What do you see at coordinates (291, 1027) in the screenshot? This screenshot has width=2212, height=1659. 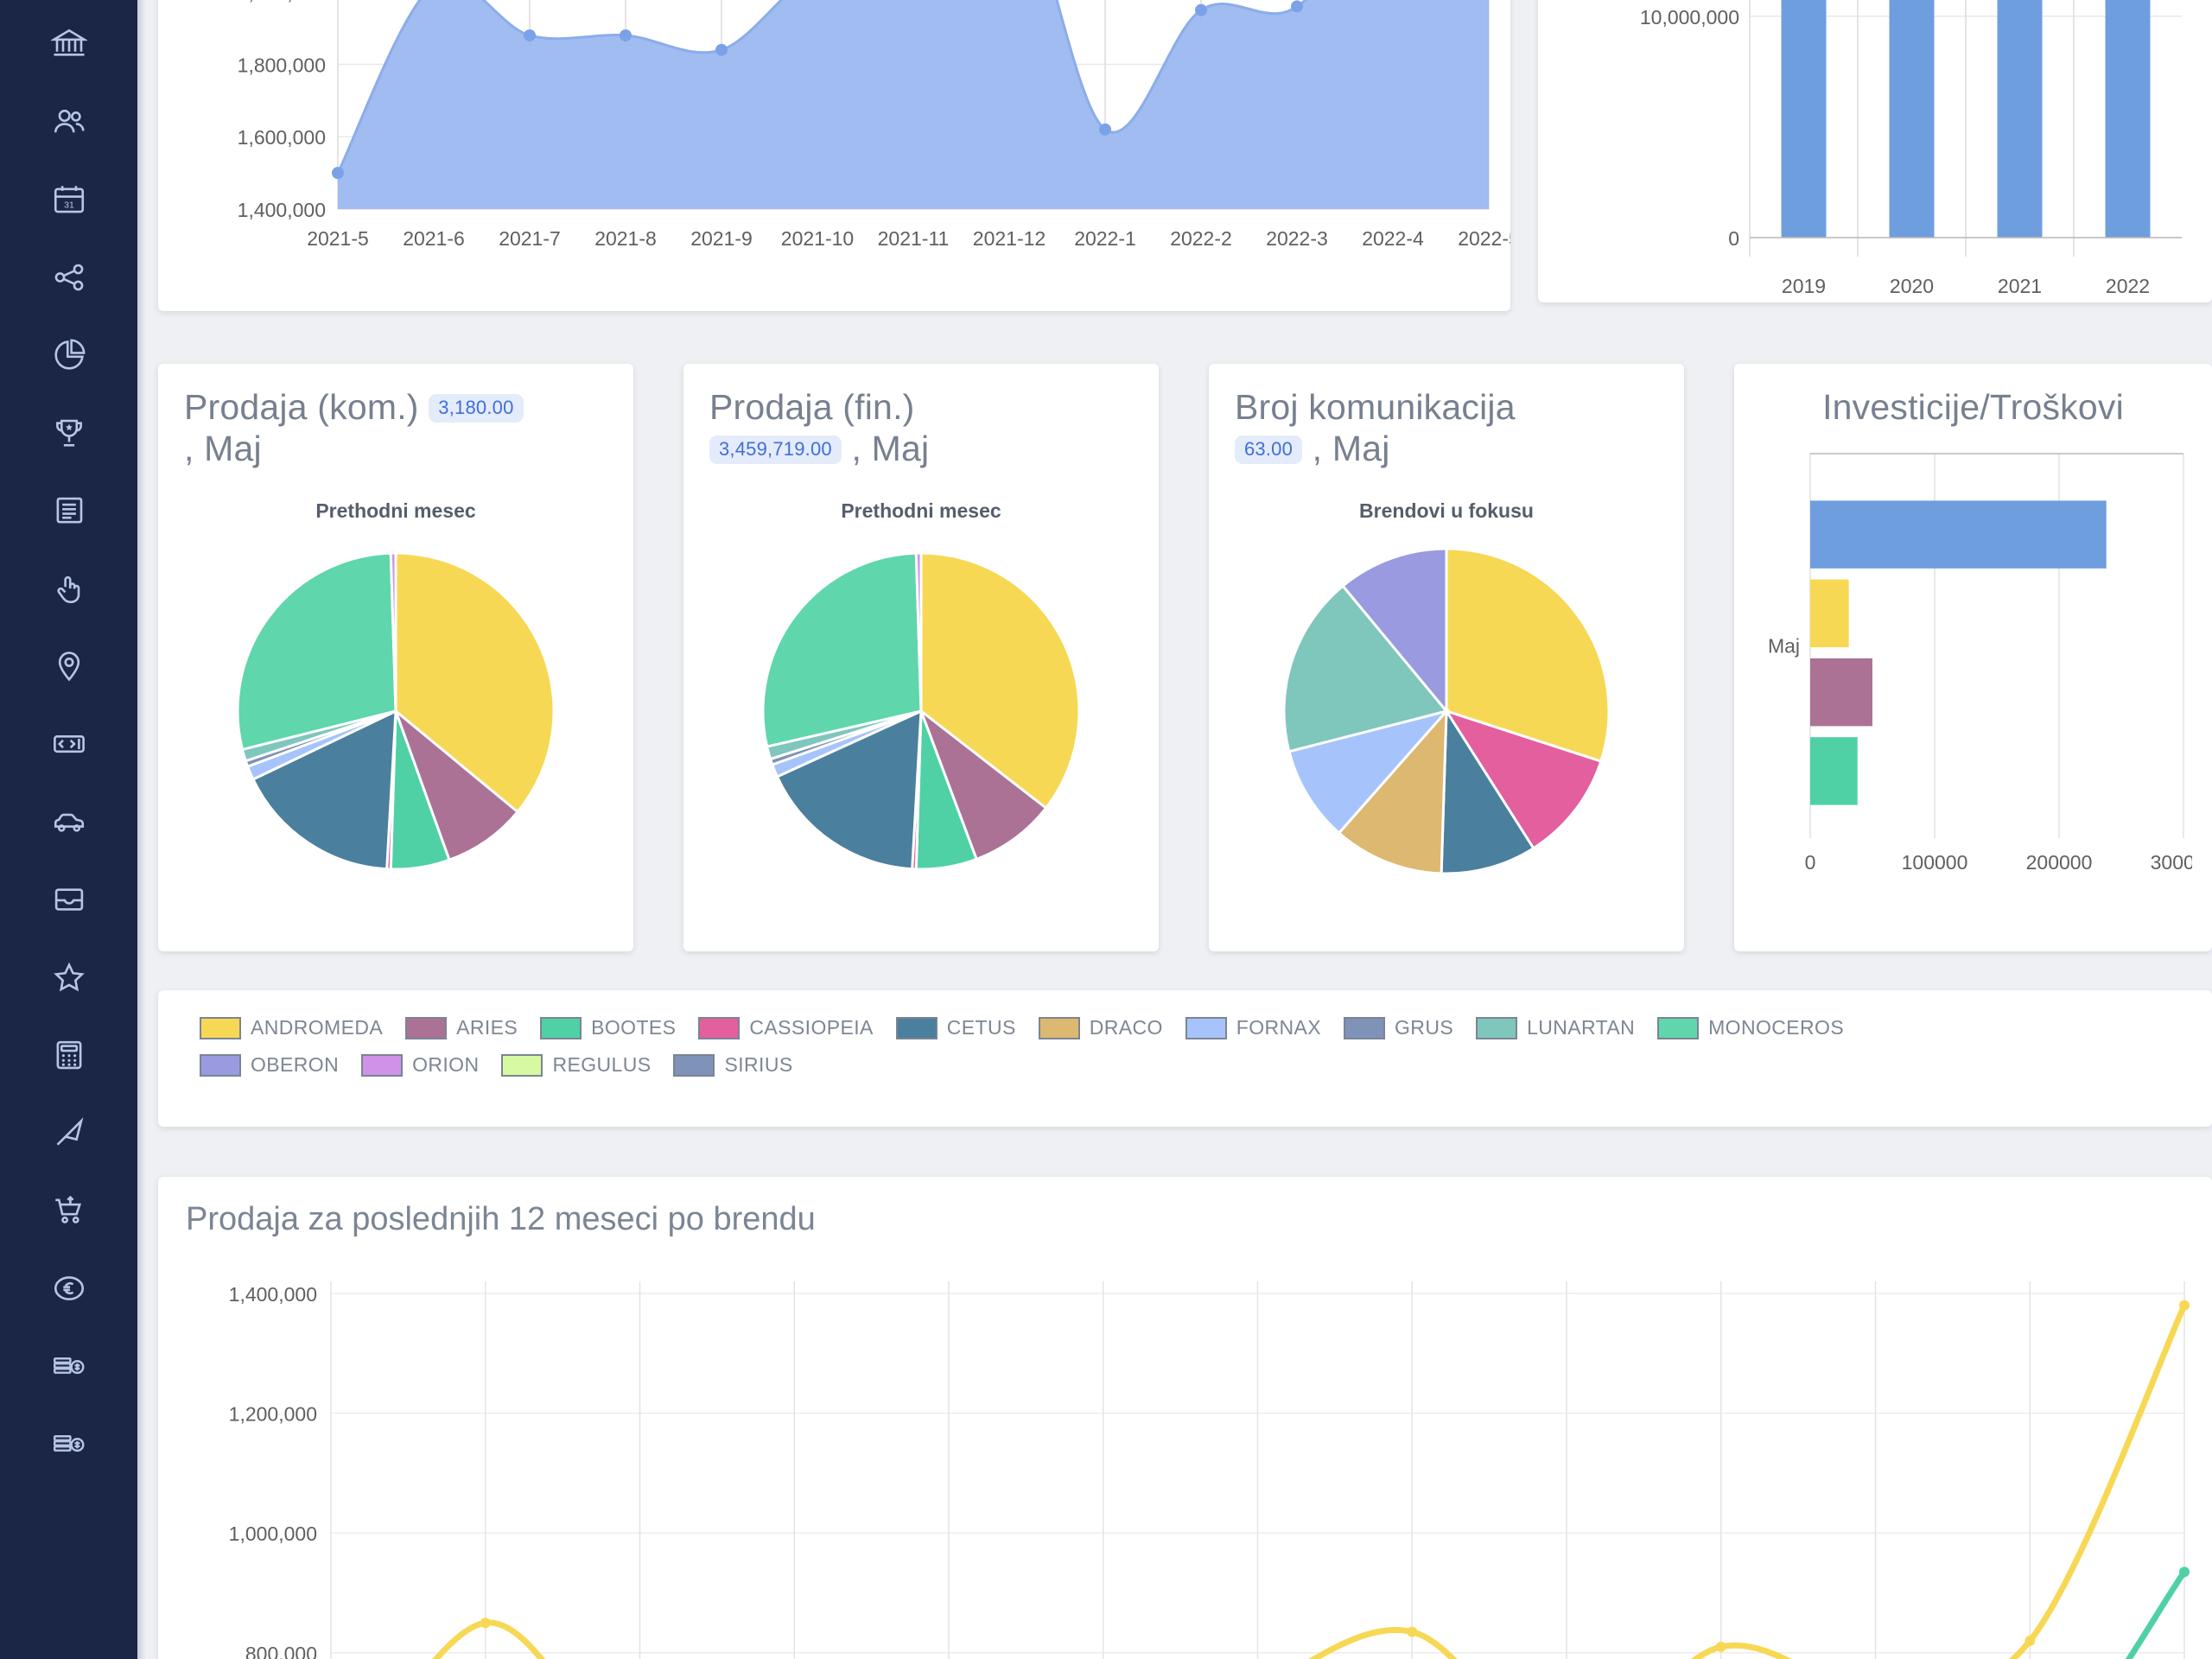 I see `legend-item-andromeda: ANDROMEDA` at bounding box center [291, 1027].